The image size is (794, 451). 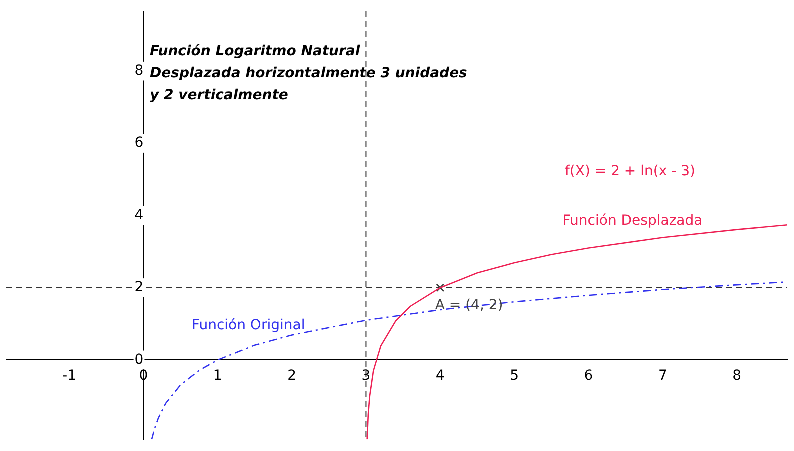 I want to click on x-tick-label: 2, so click(x=292, y=376).